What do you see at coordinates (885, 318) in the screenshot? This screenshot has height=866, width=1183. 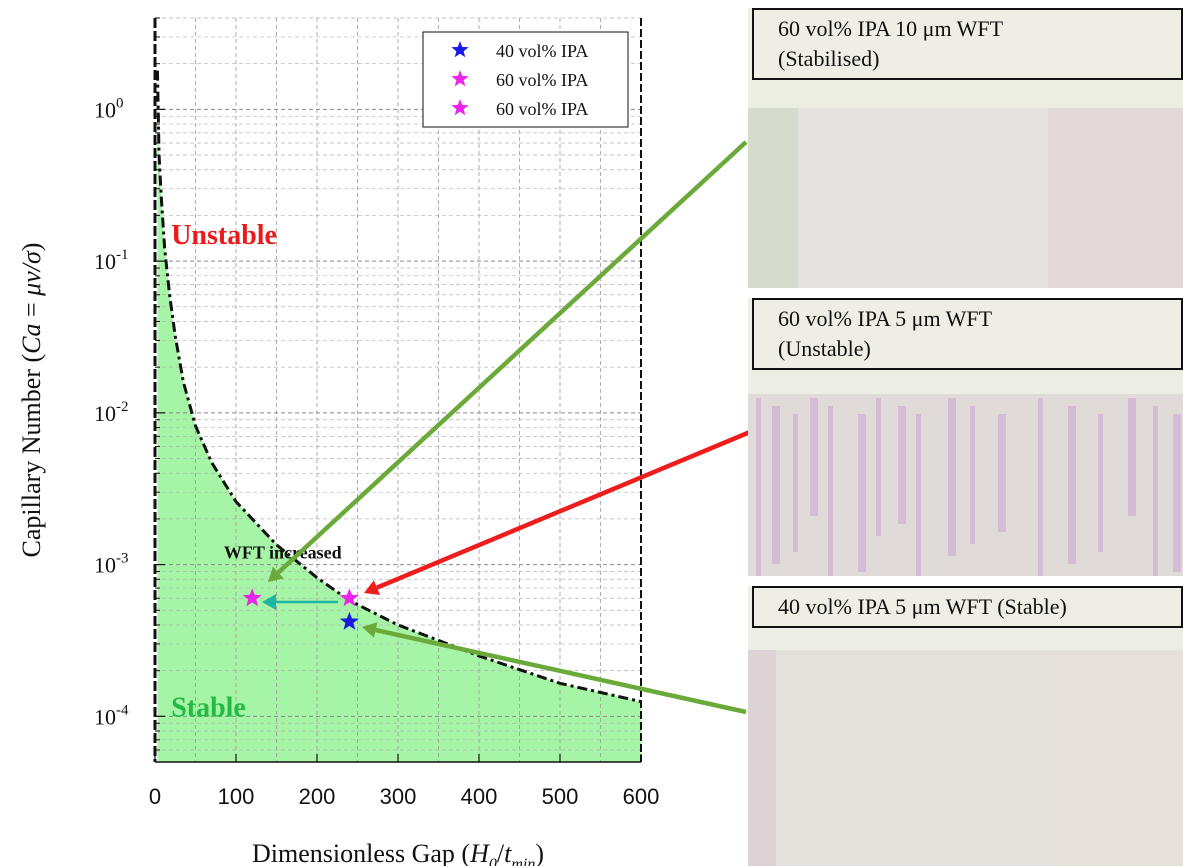 I see `caption-line1: 60 vol% IPA 5 μm WFT` at bounding box center [885, 318].